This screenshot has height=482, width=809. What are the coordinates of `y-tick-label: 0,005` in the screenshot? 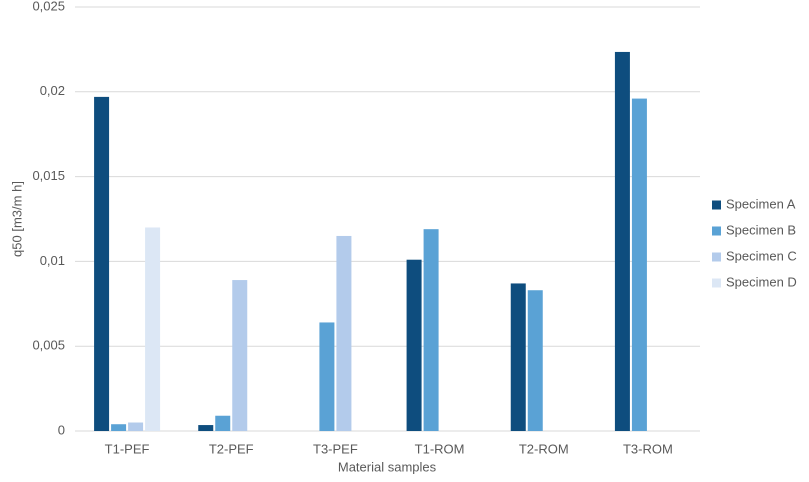 It's located at (48, 345).